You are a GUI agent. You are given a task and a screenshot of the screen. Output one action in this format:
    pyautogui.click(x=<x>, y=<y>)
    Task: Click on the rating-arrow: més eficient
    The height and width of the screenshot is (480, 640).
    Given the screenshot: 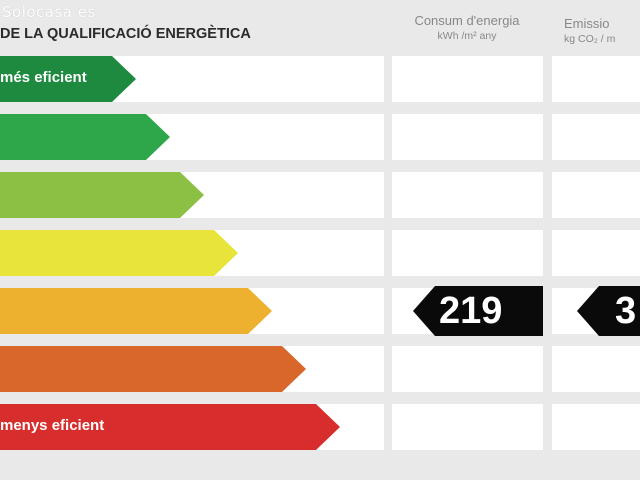 What is the action you would take?
    pyautogui.click(x=68, y=79)
    